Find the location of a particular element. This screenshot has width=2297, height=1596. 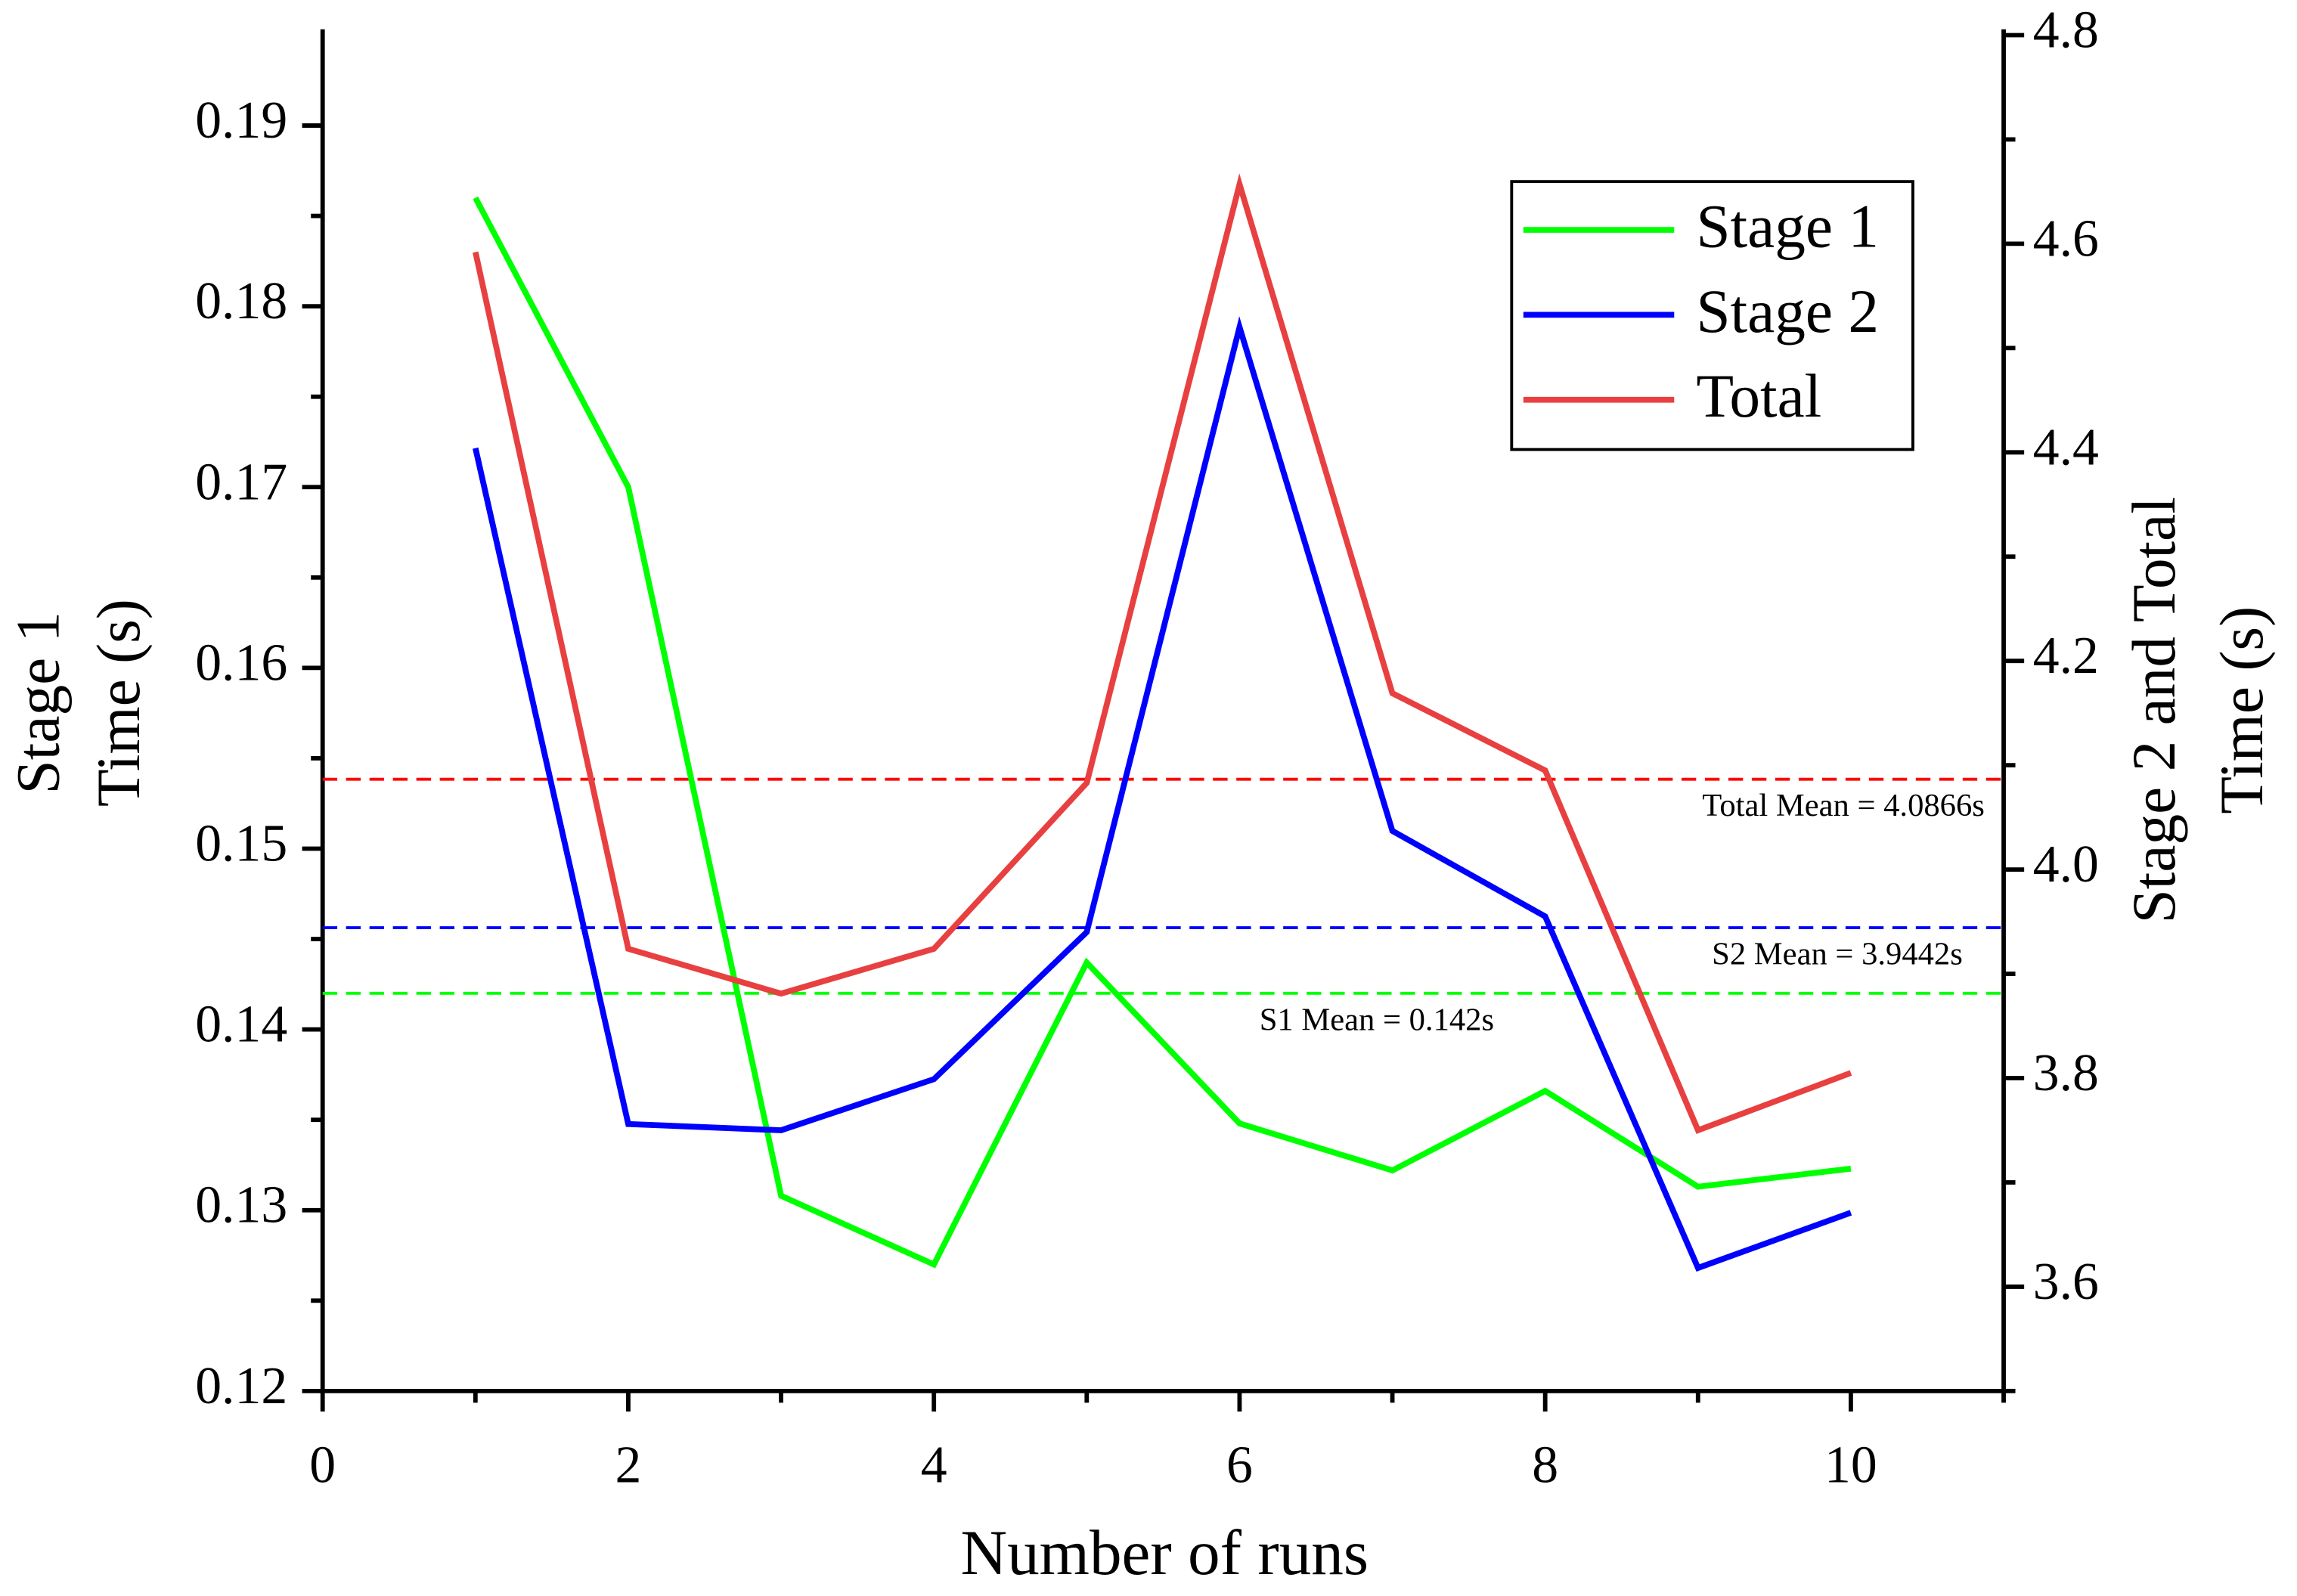

x-tick-label: 6 is located at coordinates (1239, 1465).